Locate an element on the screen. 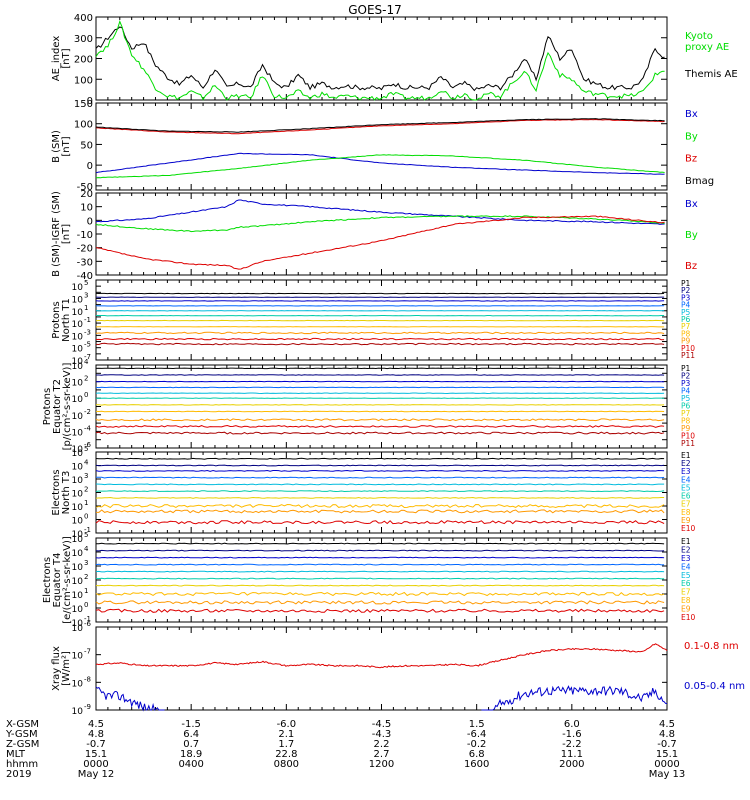 This screenshot has width=750, height=800. series-line-0-1-0-8-nm is located at coordinates (381, 656).